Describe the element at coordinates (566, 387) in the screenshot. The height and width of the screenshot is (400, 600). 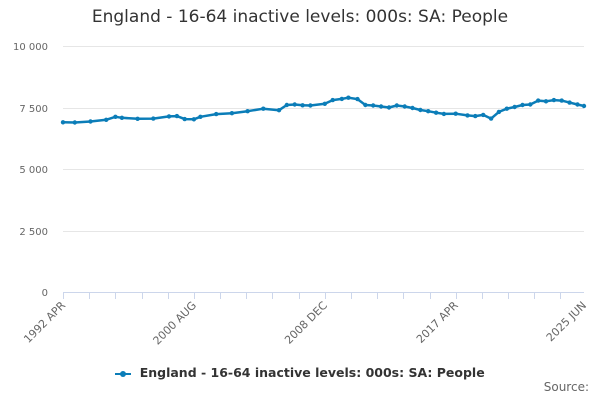
I see `source-label: Source:` at that location.